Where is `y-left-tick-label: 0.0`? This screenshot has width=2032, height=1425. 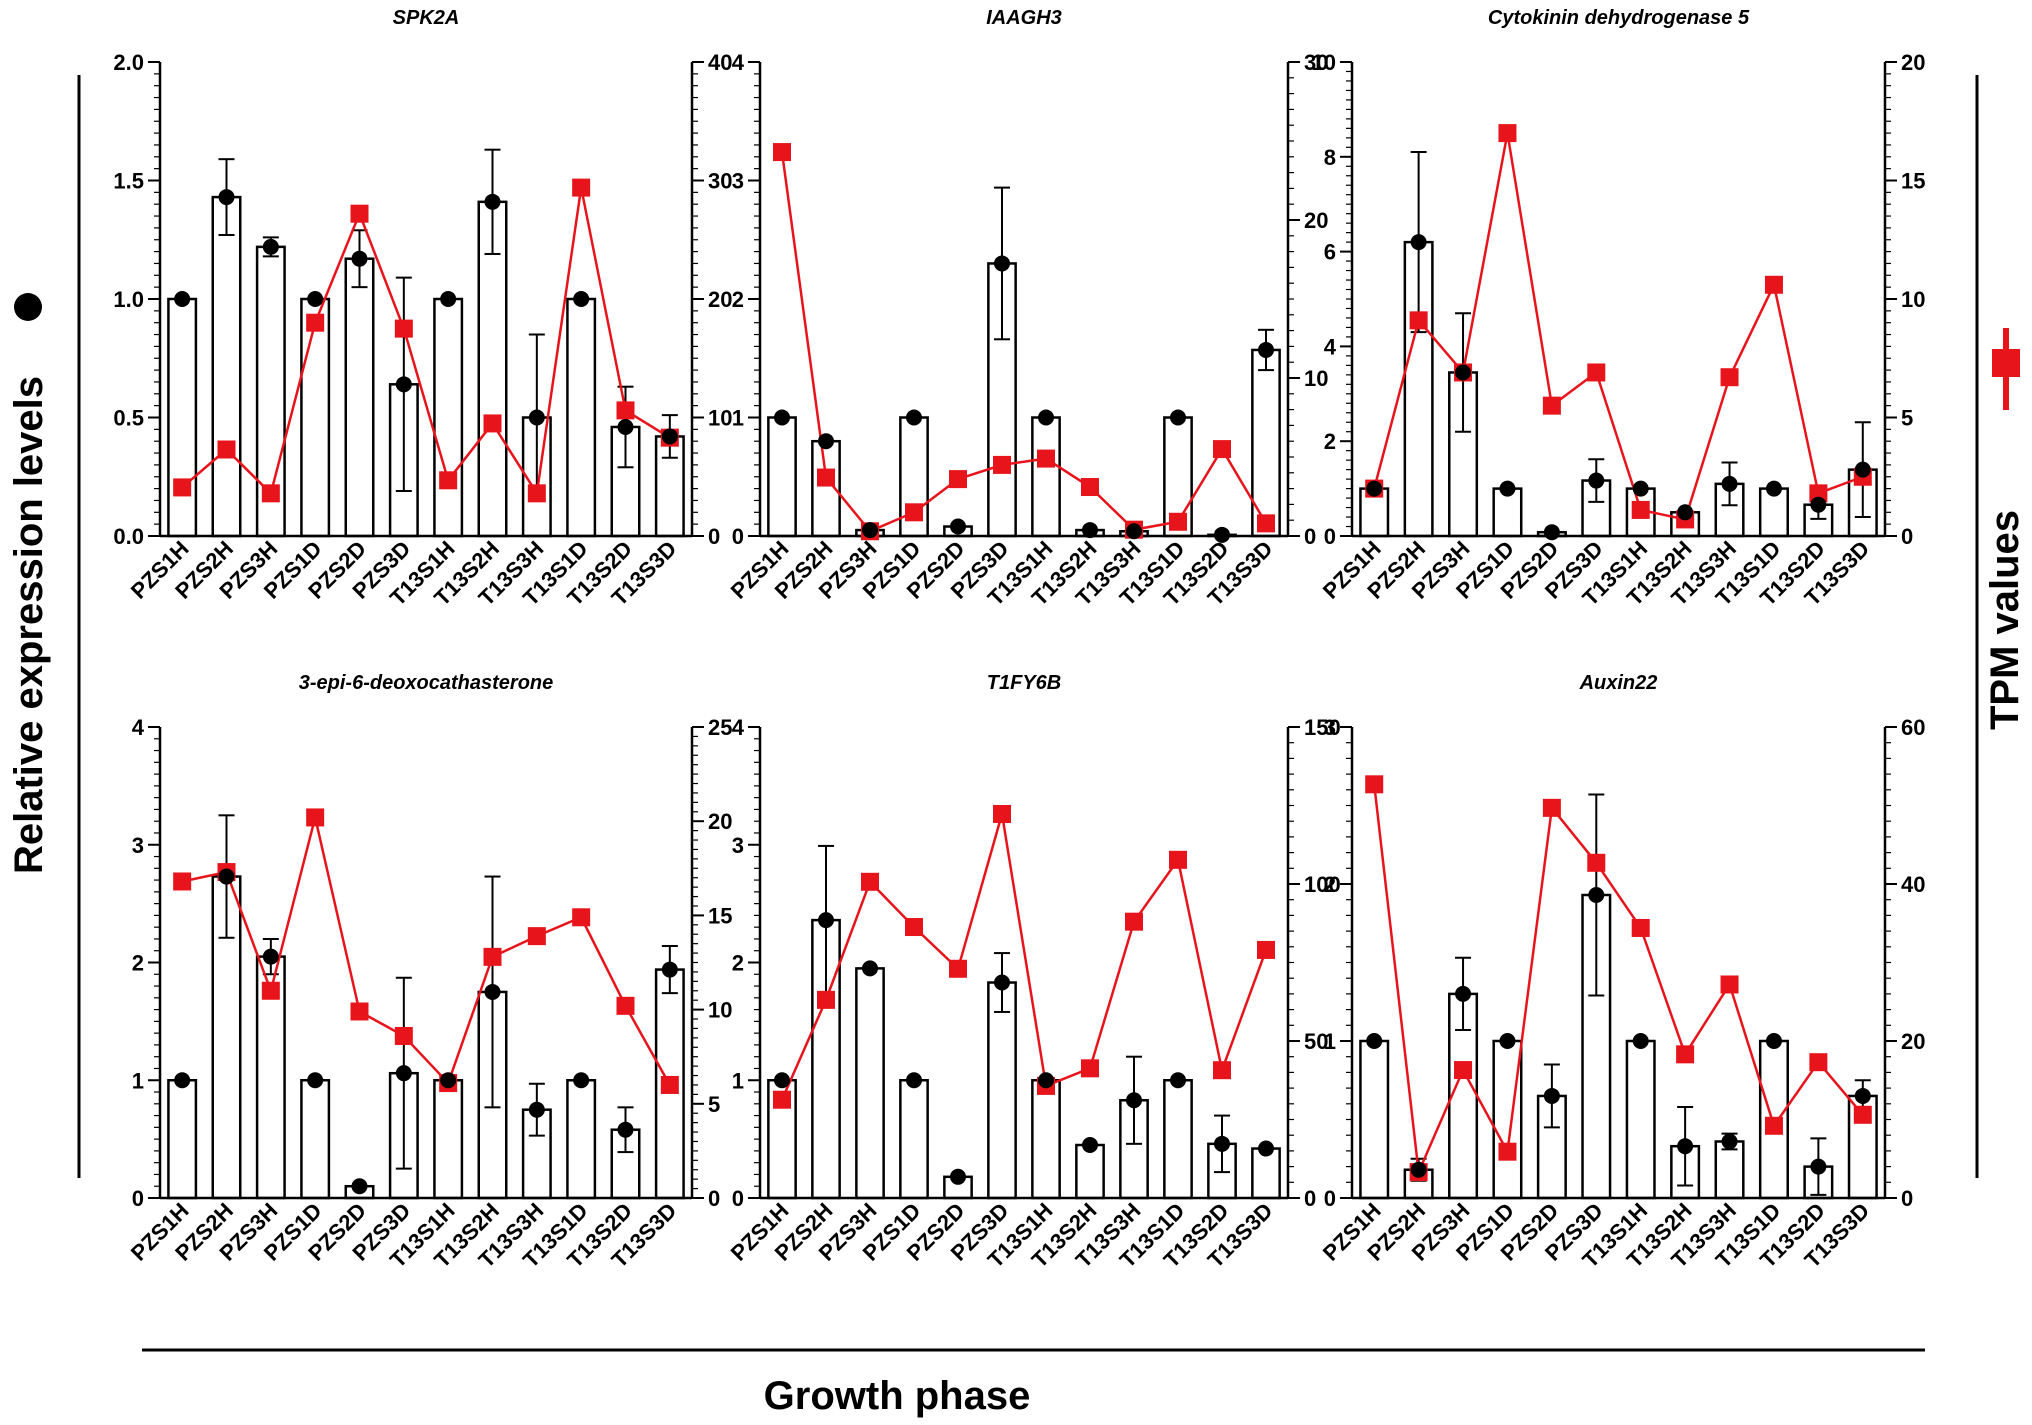
y-left-tick-label: 0.0 is located at coordinates (128, 536).